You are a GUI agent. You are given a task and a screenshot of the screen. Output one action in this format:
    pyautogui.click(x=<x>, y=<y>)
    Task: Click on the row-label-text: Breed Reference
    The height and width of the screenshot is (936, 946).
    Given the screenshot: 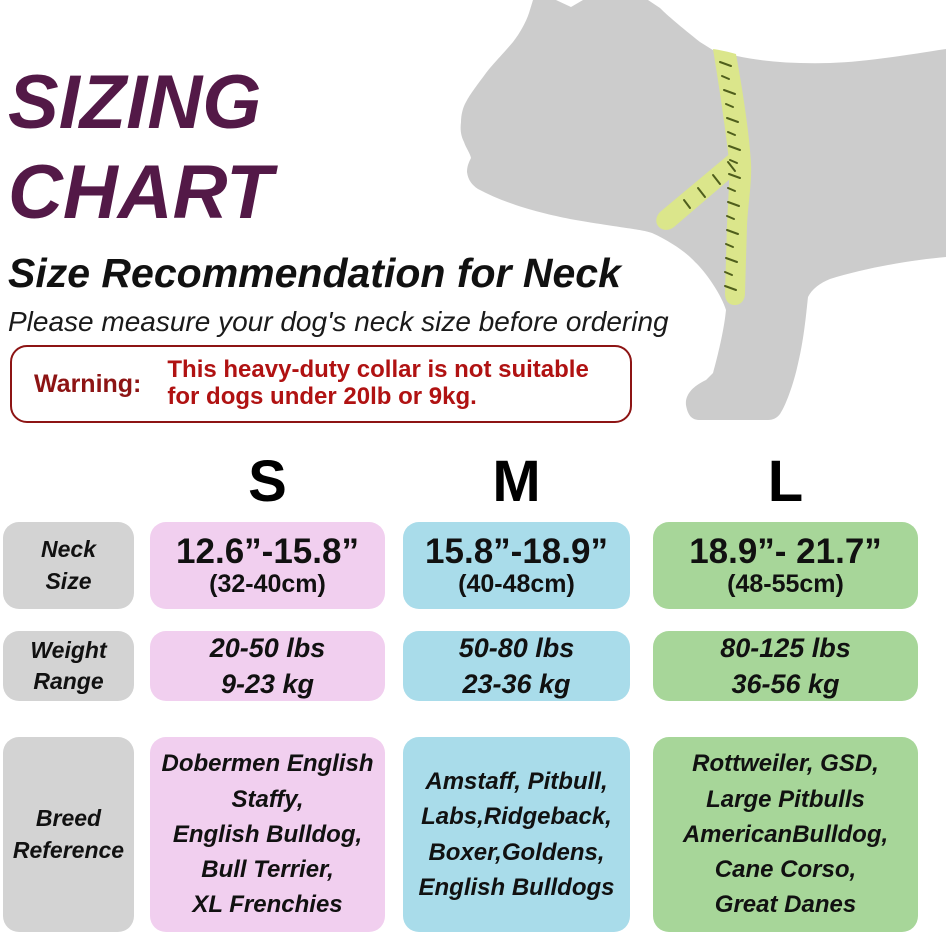 What is the action you would take?
    pyautogui.click(x=68, y=834)
    